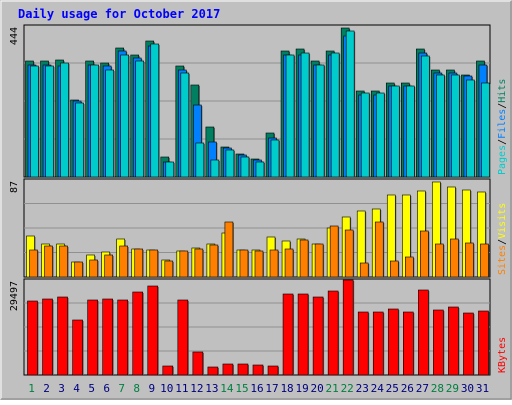 The height and width of the screenshot is (405, 512). What do you see at coordinates (378, 388) in the screenshot?
I see `day-label: 24` at bounding box center [378, 388].